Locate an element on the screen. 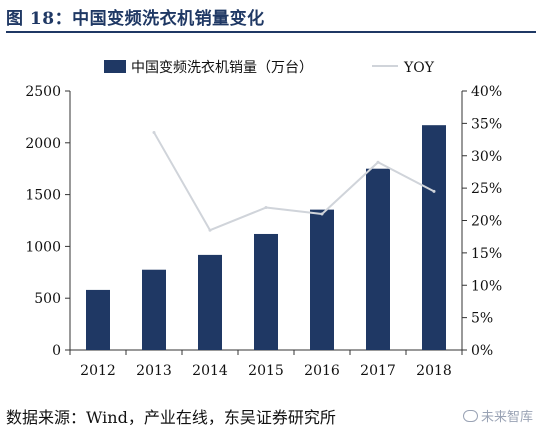  legend-line-label: YOY is located at coordinates (419, 68).